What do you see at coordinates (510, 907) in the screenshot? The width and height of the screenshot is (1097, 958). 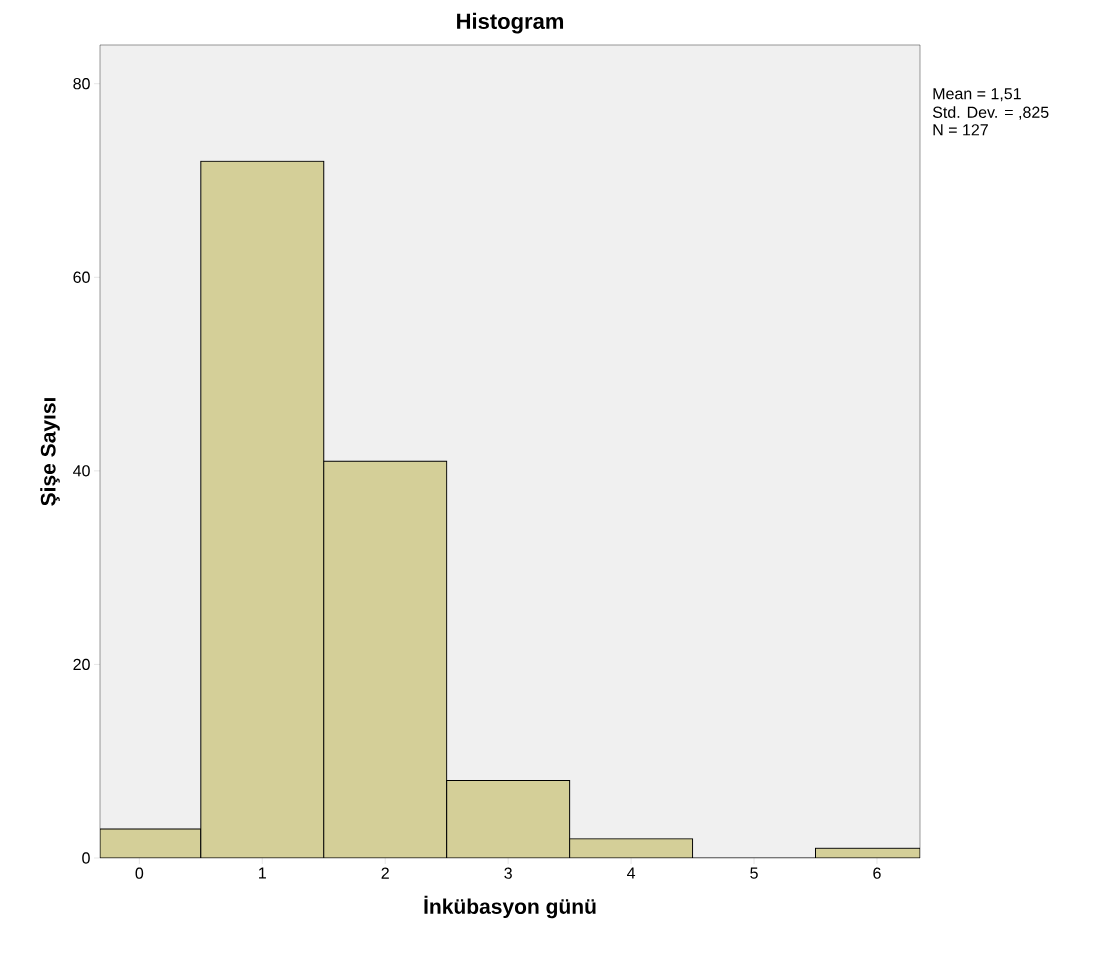 I see `x-axis-title: İnkübasyon günü` at bounding box center [510, 907].